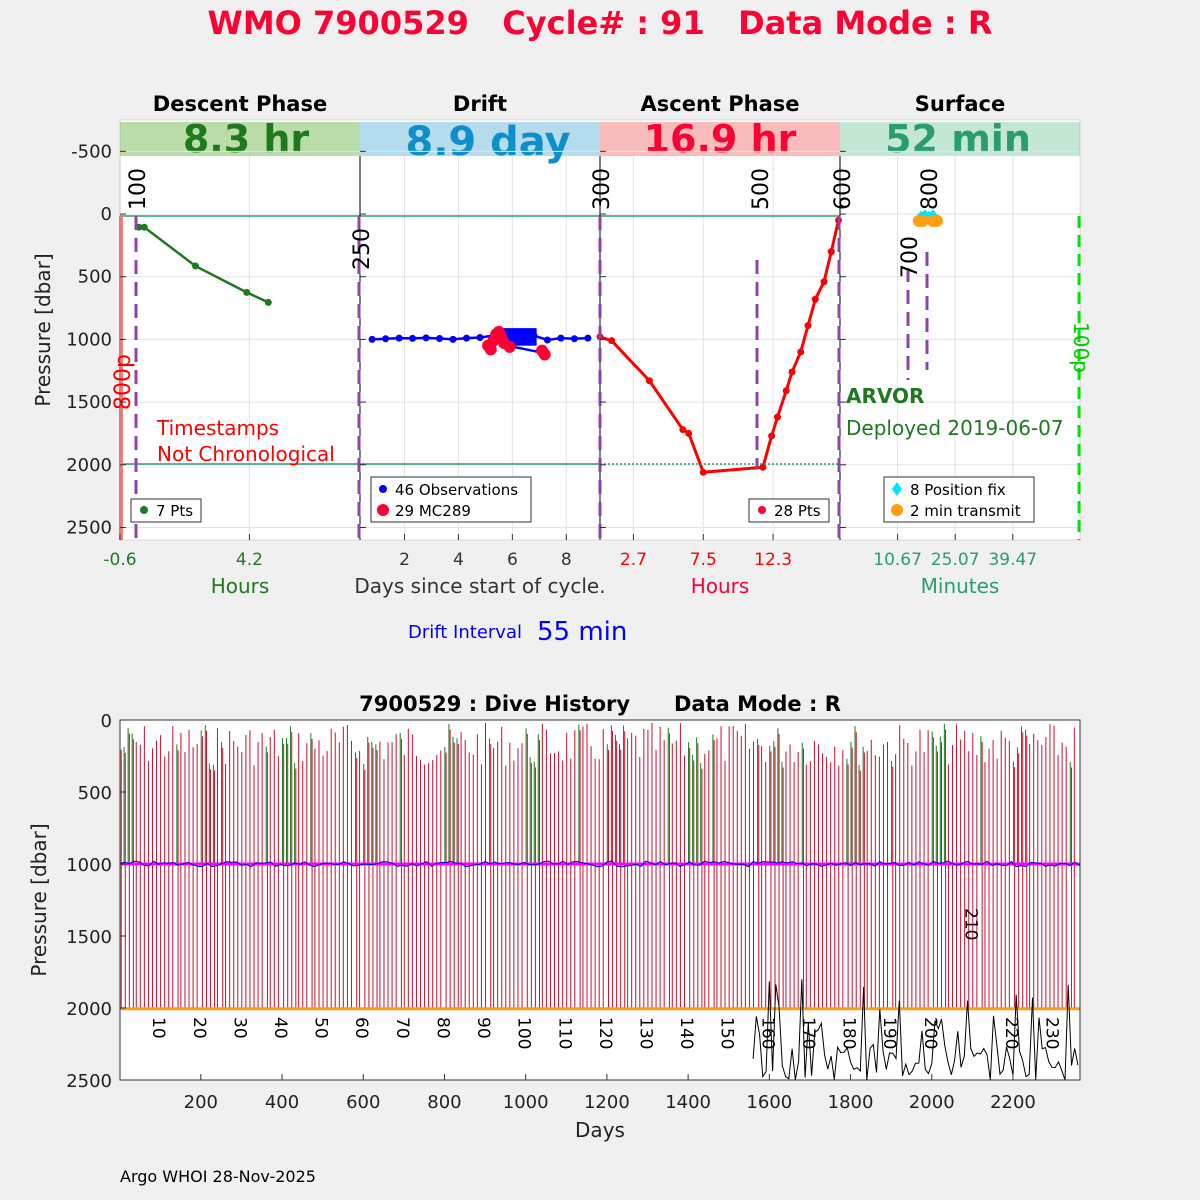 Image resolution: width=1200 pixels, height=1200 pixels. Describe the element at coordinates (174, 511) in the screenshot. I see `legend-descent-label: 7 Pts` at that location.